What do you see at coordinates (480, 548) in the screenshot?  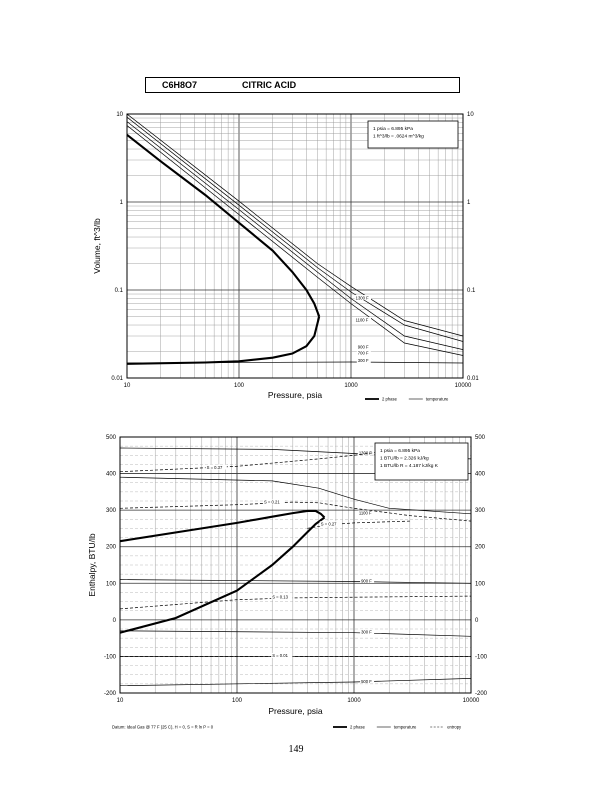 I see `y-tick-label-right: 200` at bounding box center [480, 548].